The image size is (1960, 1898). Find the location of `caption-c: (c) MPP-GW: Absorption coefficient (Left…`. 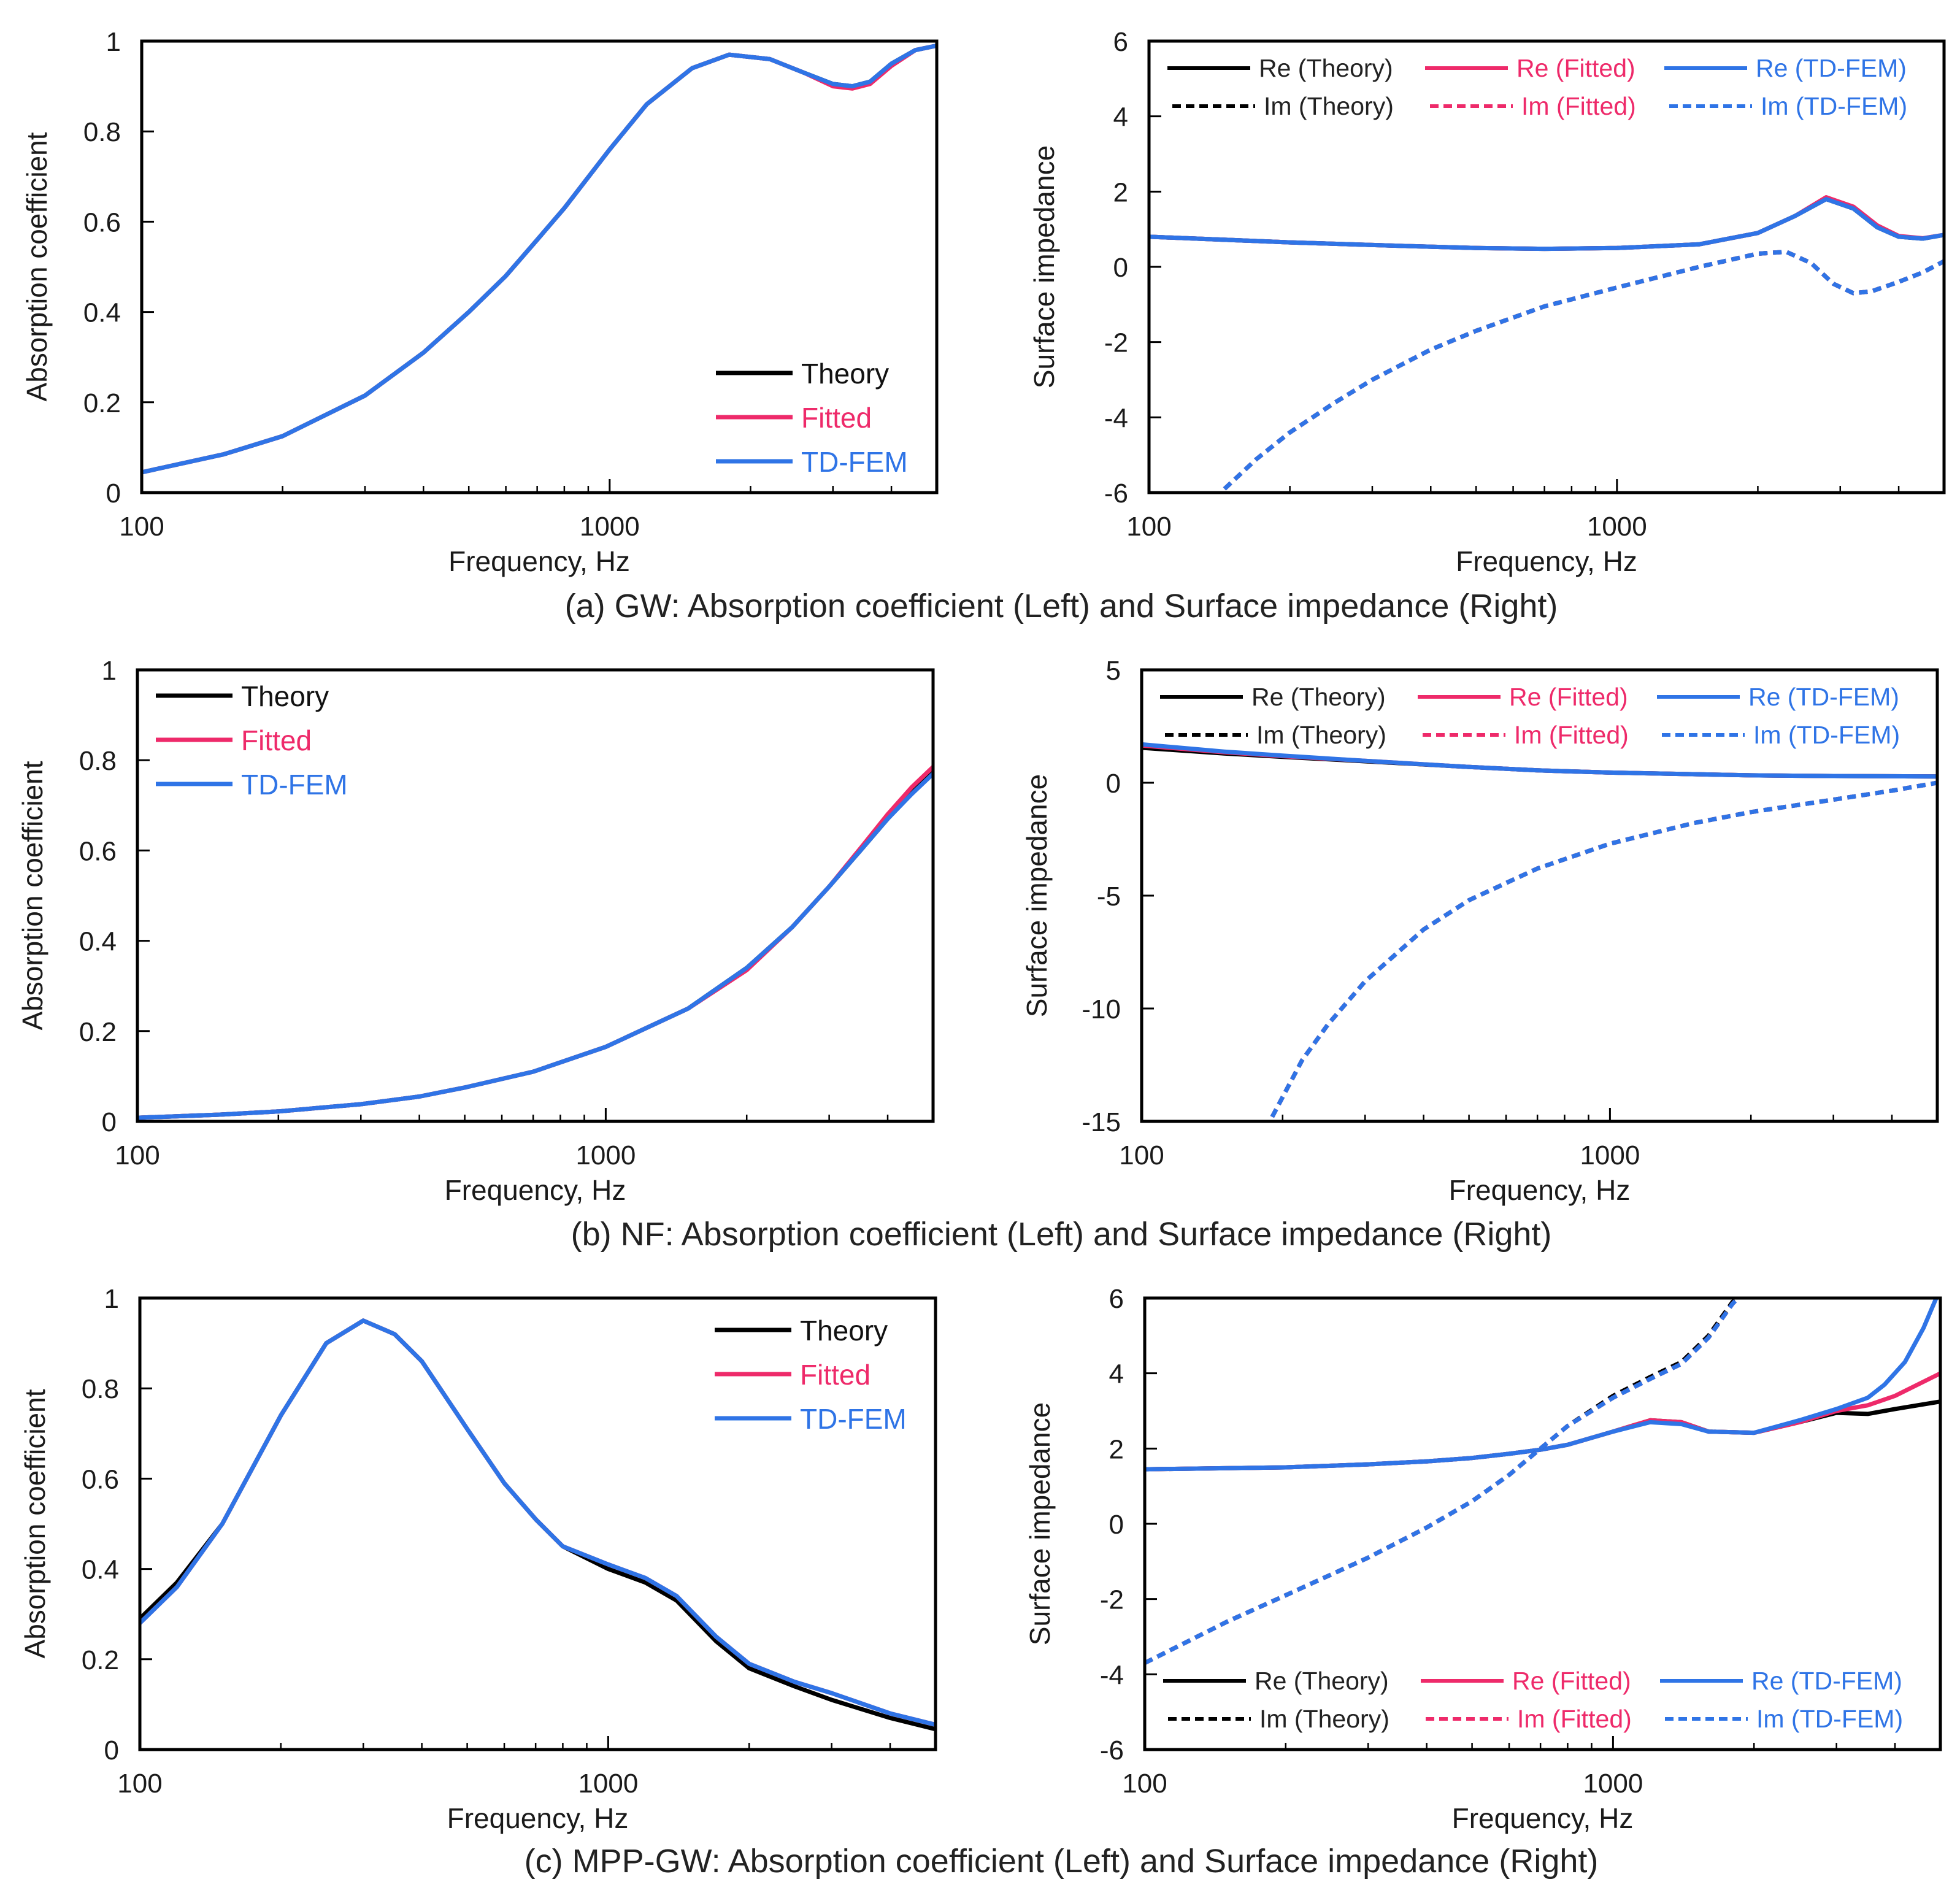

caption-c: (c) MPP-GW: Absorption coefficient (Left… is located at coordinates (1062, 1862).